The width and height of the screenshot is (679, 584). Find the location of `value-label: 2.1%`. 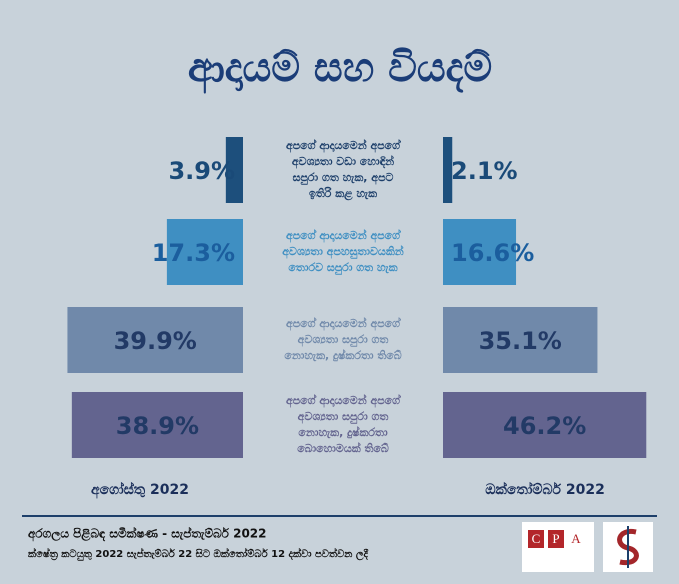

value-label: 2.1% is located at coordinates (484, 171).